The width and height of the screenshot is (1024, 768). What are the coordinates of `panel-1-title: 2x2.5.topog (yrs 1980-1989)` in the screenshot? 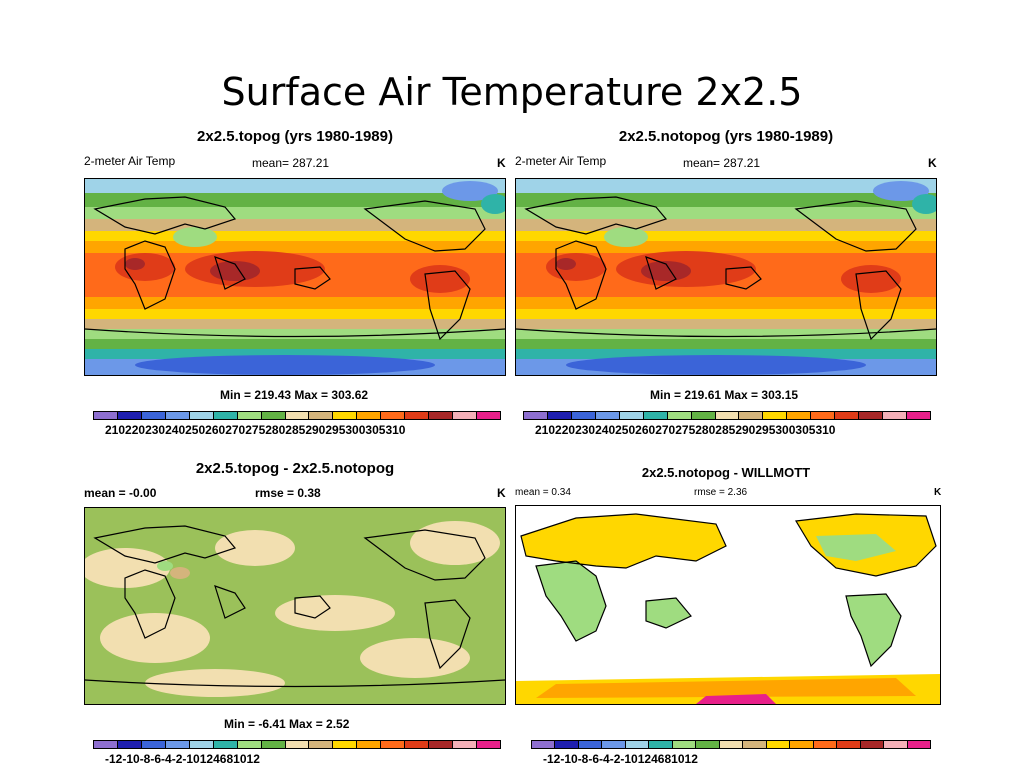 It's located at (295, 136).